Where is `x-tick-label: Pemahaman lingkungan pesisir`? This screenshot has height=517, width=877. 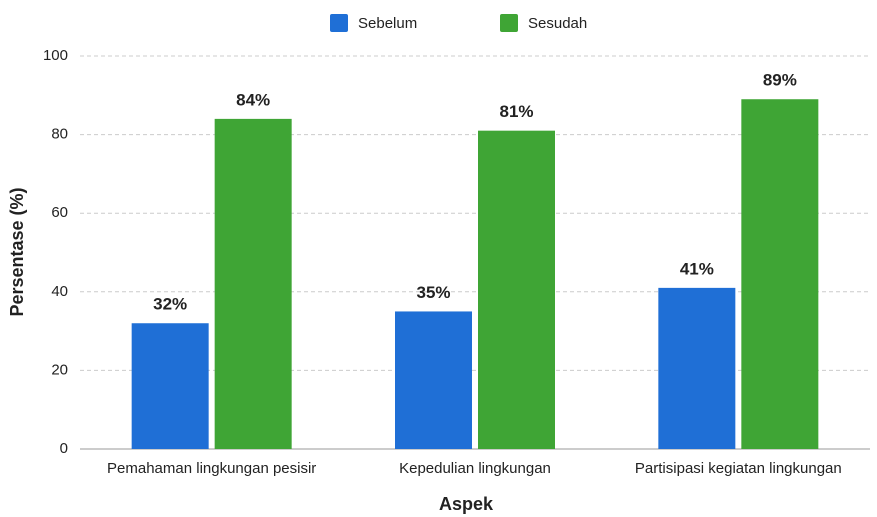
x-tick-label: Pemahaman lingkungan pesisir is located at coordinates (211, 468).